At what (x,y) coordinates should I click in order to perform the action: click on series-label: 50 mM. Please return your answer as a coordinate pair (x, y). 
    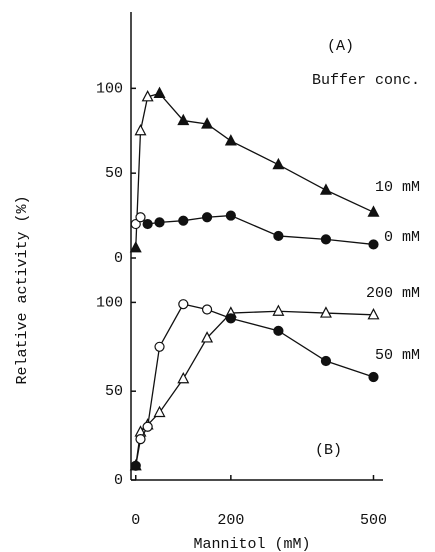
    Looking at the image, I should click on (397, 355).